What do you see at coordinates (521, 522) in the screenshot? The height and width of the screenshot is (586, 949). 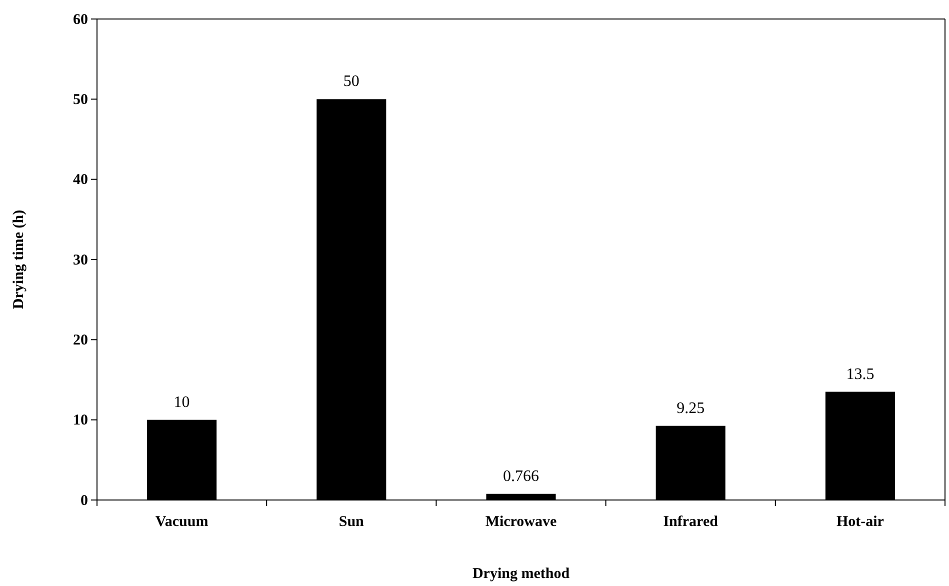 I see `x-tick-label: Microwave` at bounding box center [521, 522].